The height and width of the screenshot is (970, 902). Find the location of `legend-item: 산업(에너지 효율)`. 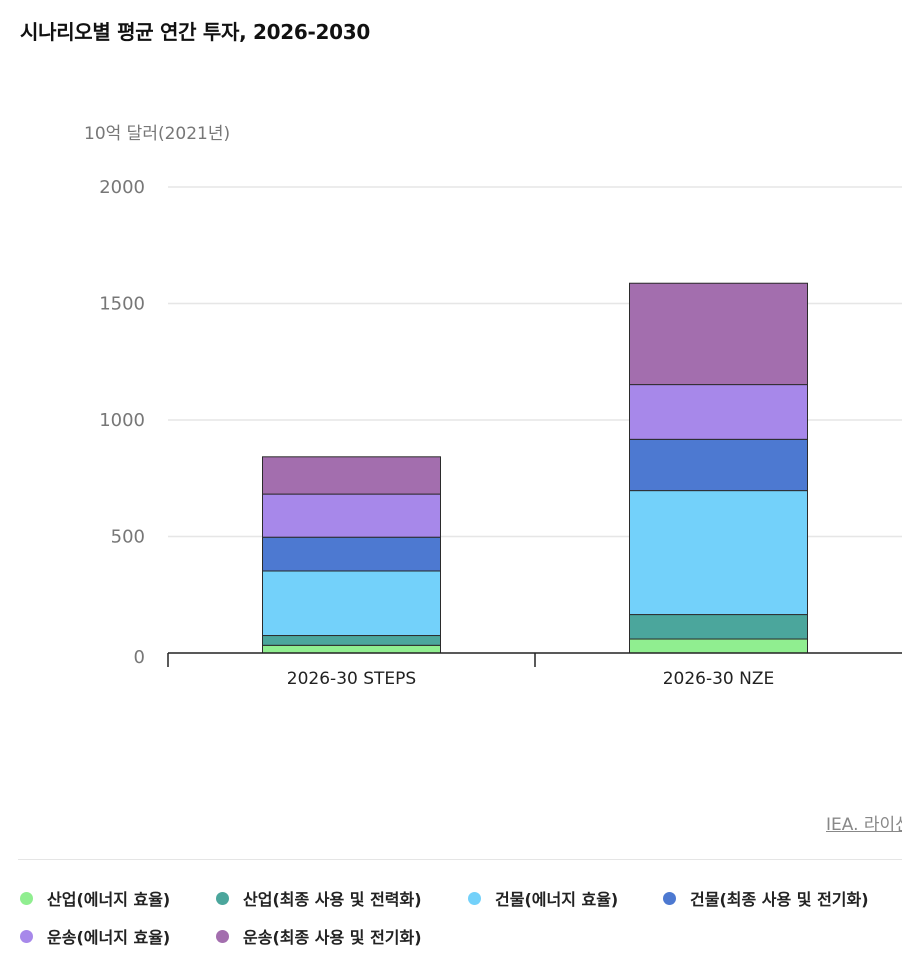

legend-item: 산업(에너지 효율) is located at coordinates (95, 898).